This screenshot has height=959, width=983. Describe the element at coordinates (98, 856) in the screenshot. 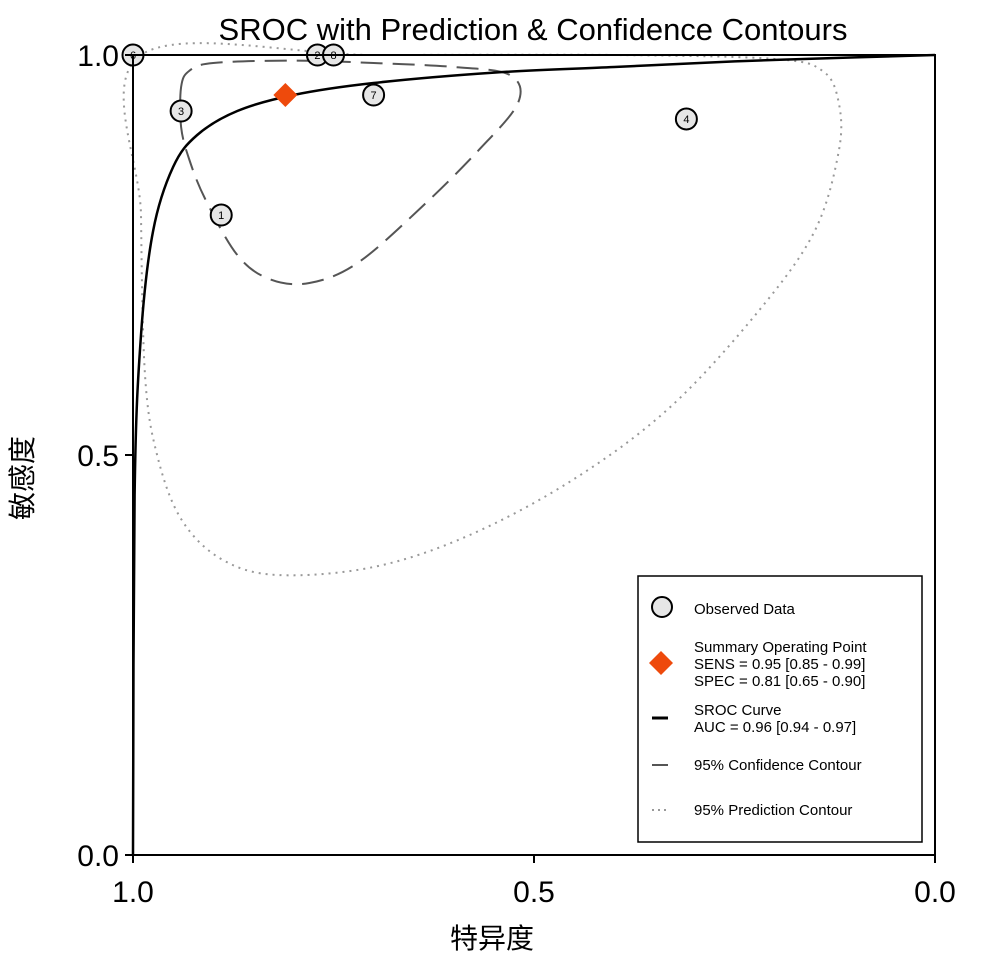

I see `y-tick-label: 0.0` at that location.